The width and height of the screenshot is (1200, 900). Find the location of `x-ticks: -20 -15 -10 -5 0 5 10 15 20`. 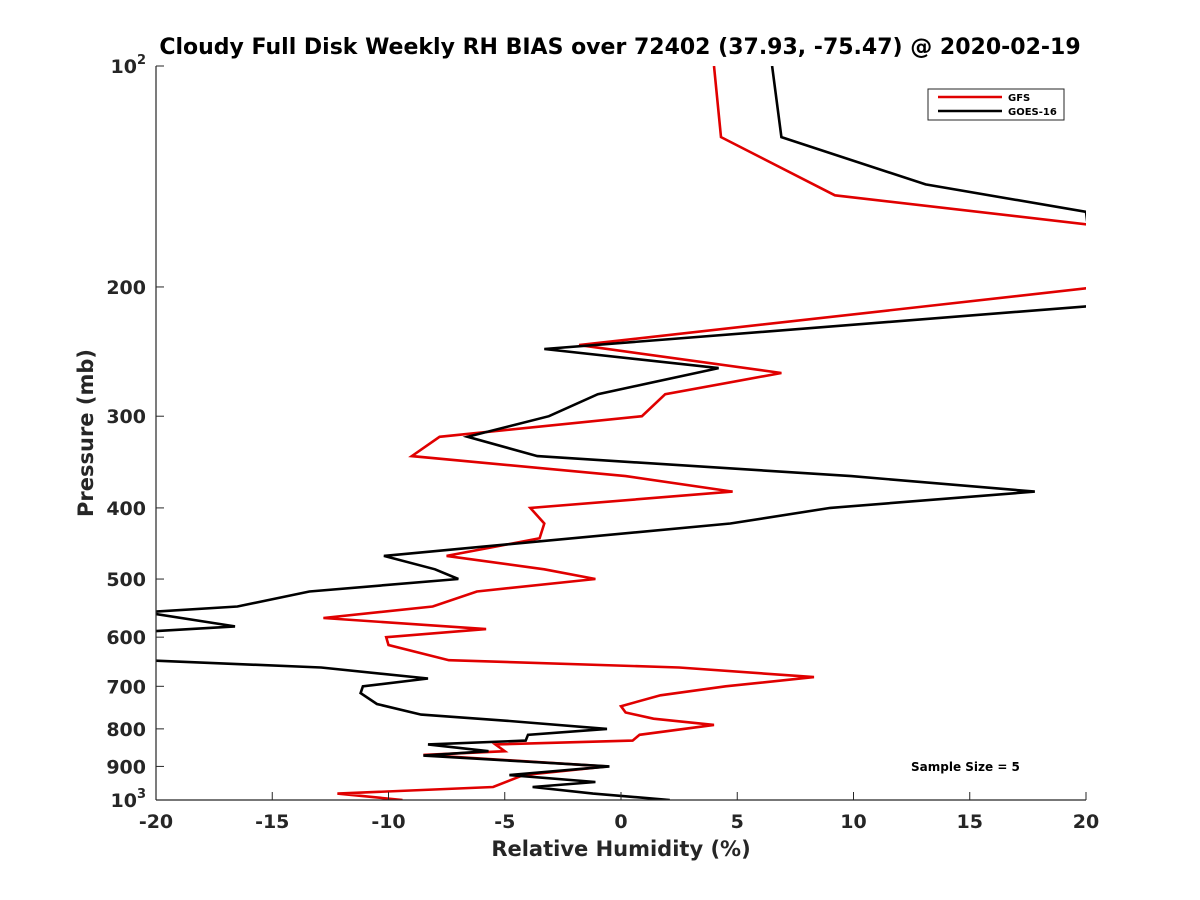

x-ticks: -20 -15 -10 -5 0 5 10 15 20 is located at coordinates (619, 812).